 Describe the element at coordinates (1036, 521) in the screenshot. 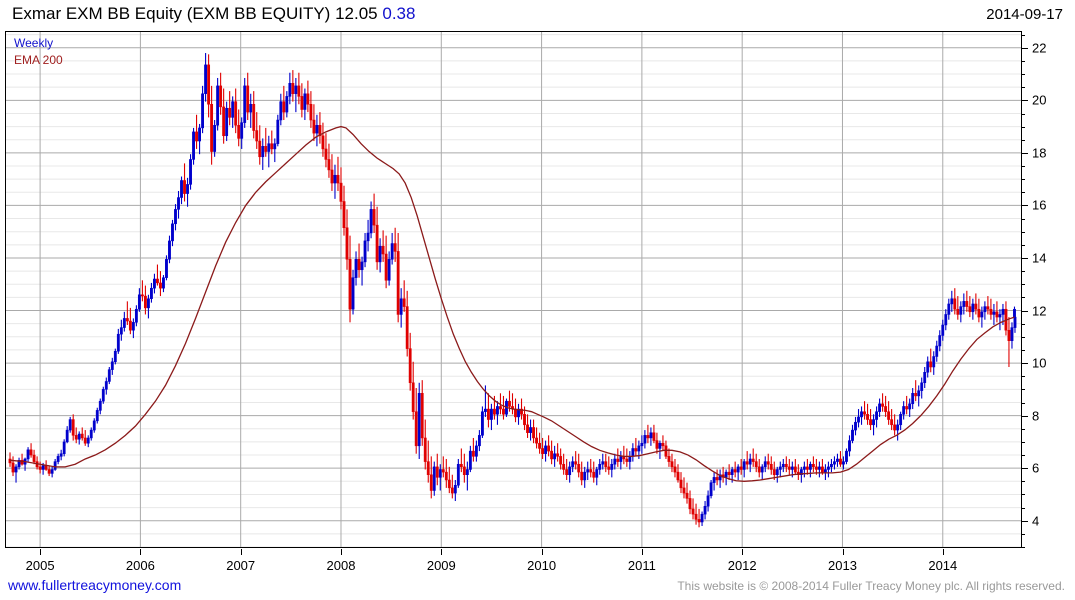

I see `y-axis-label: 4` at that location.